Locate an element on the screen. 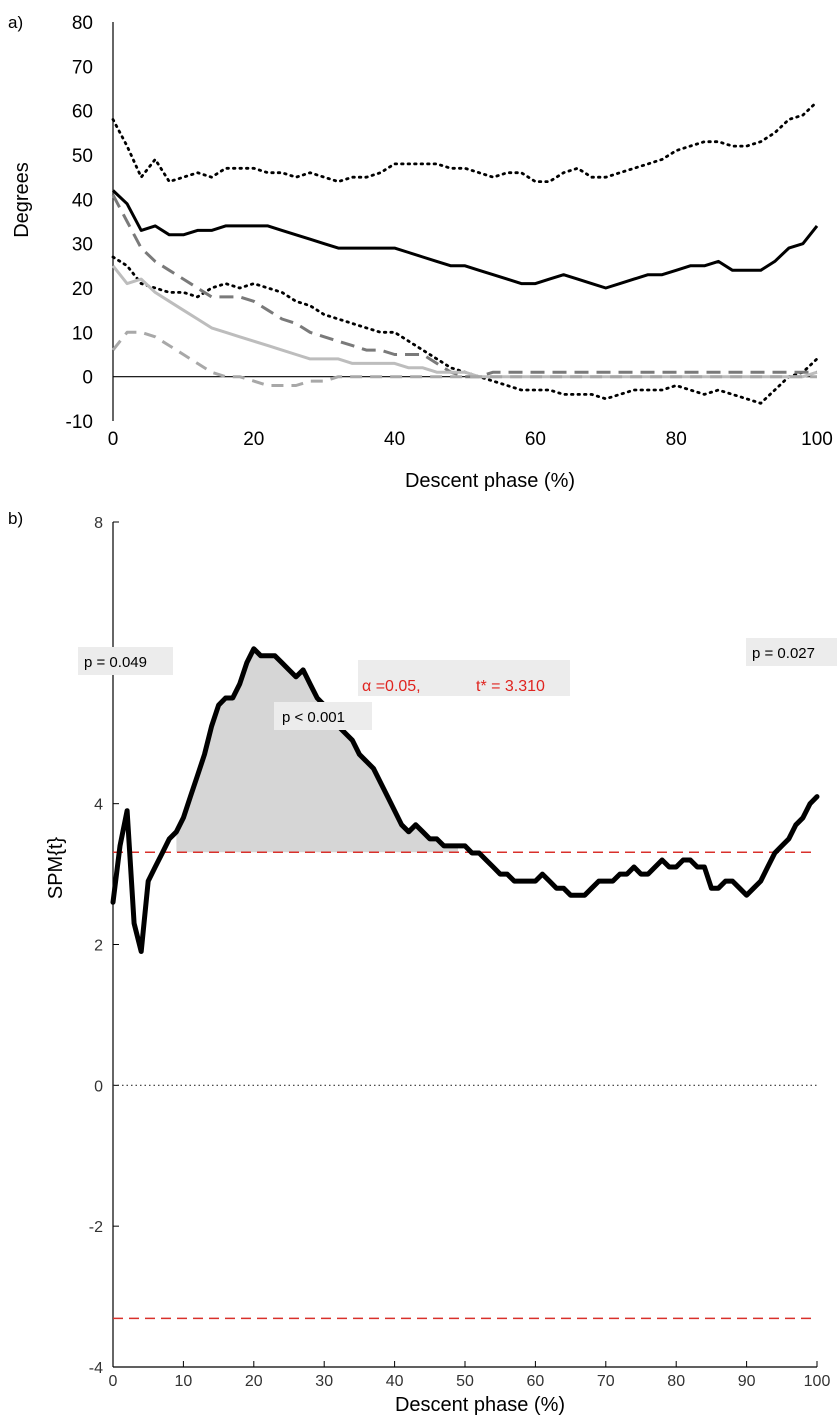 The height and width of the screenshot is (1421, 837). panel-a-xtick-label: 0 is located at coordinates (113, 439).